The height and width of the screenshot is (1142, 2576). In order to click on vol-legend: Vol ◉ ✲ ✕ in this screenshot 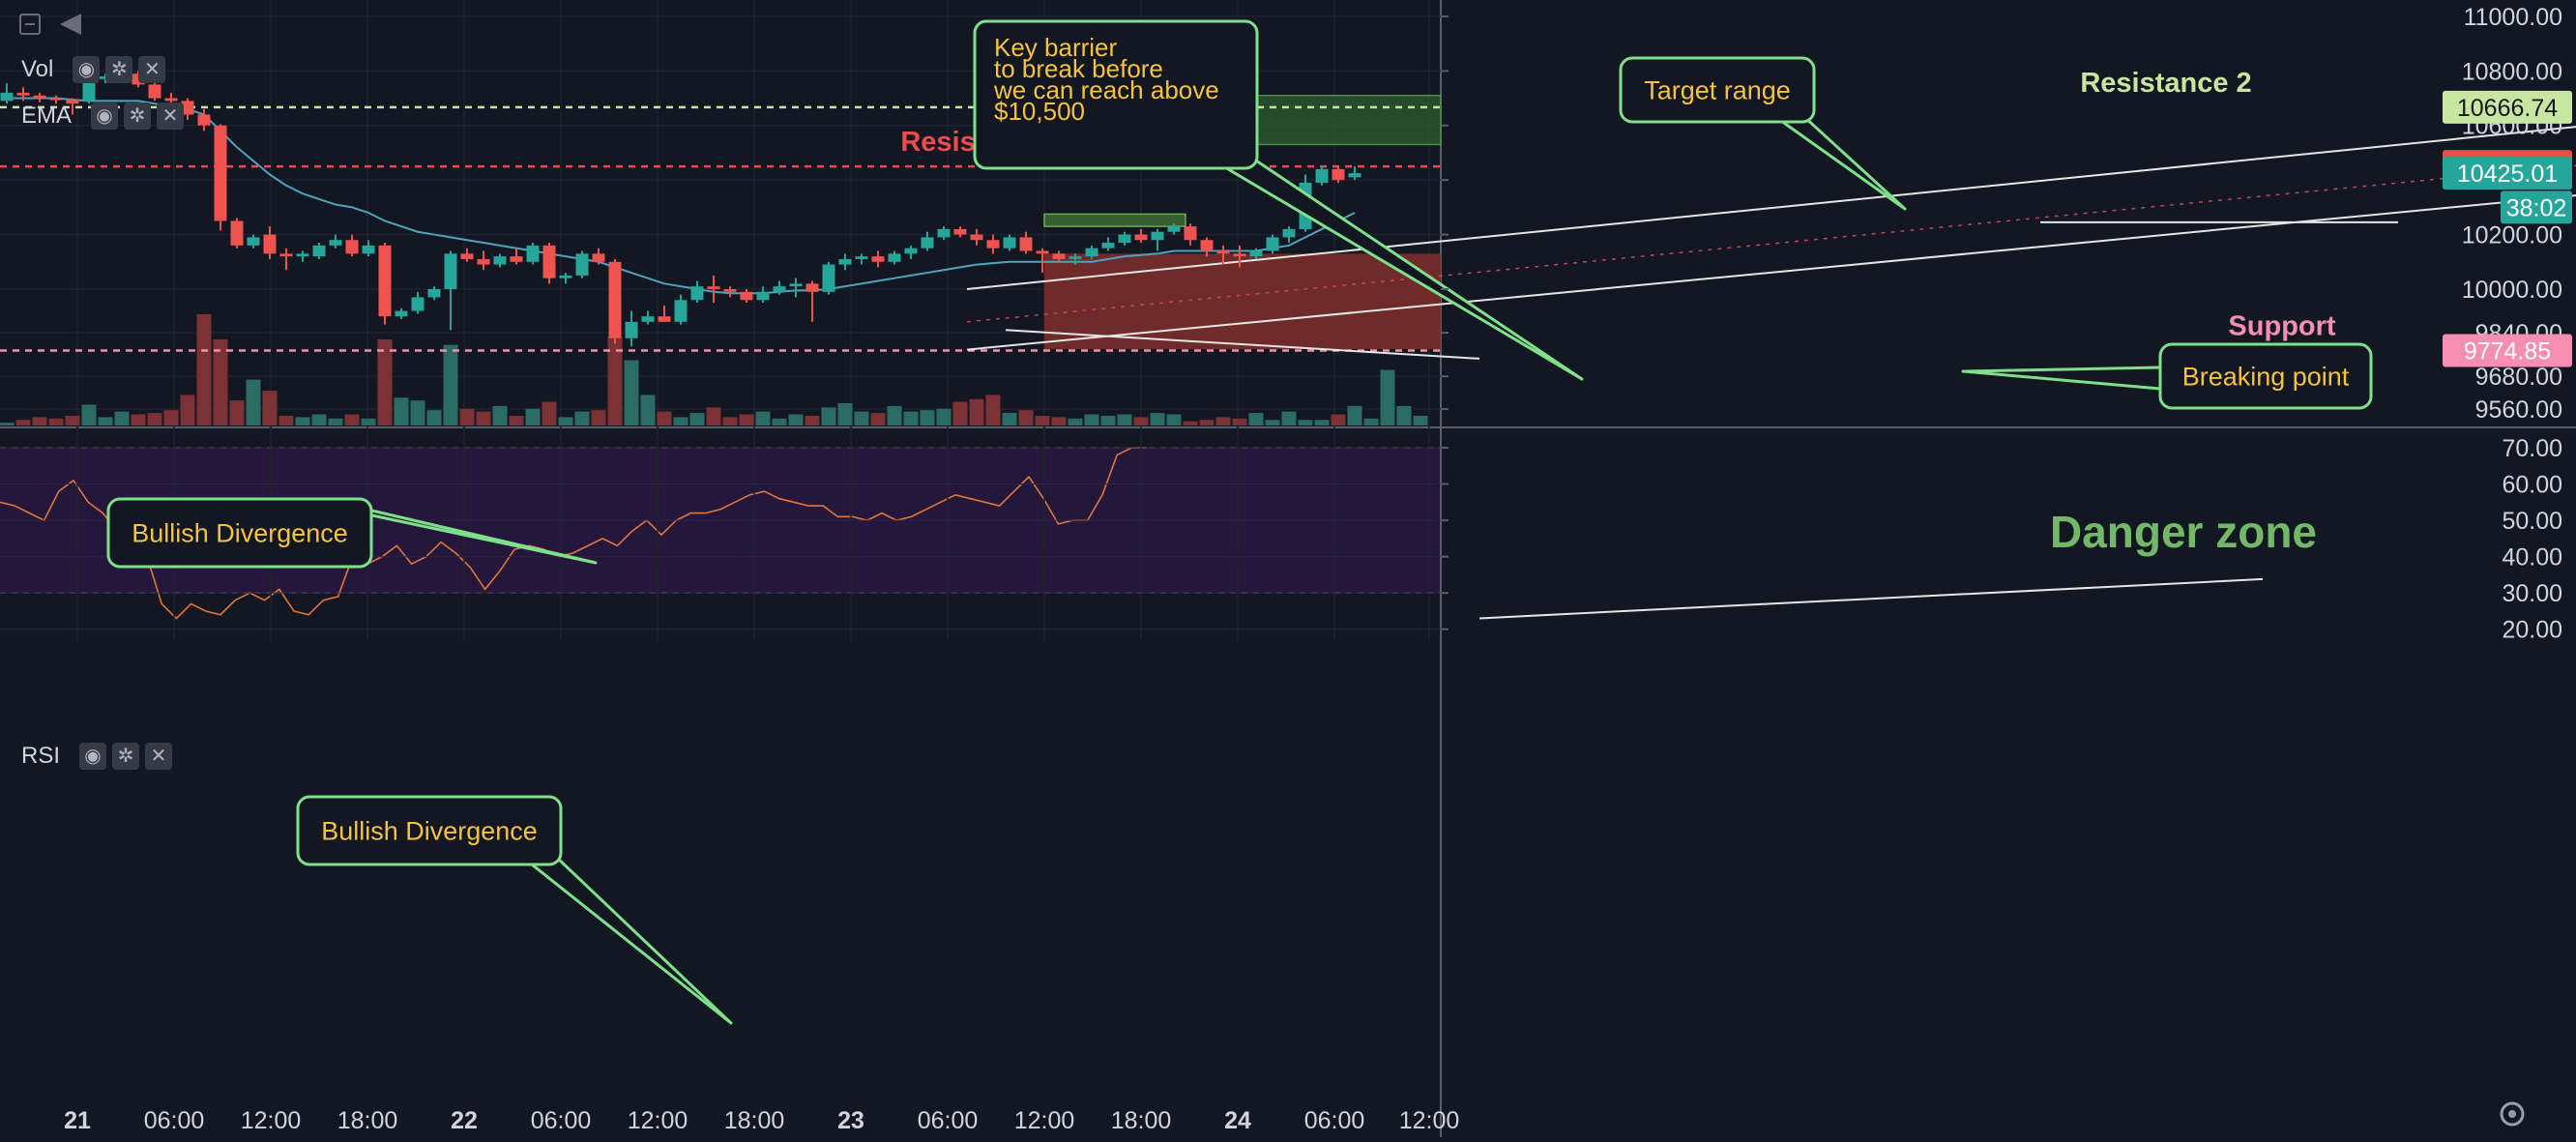, I will do `click(93, 69)`.